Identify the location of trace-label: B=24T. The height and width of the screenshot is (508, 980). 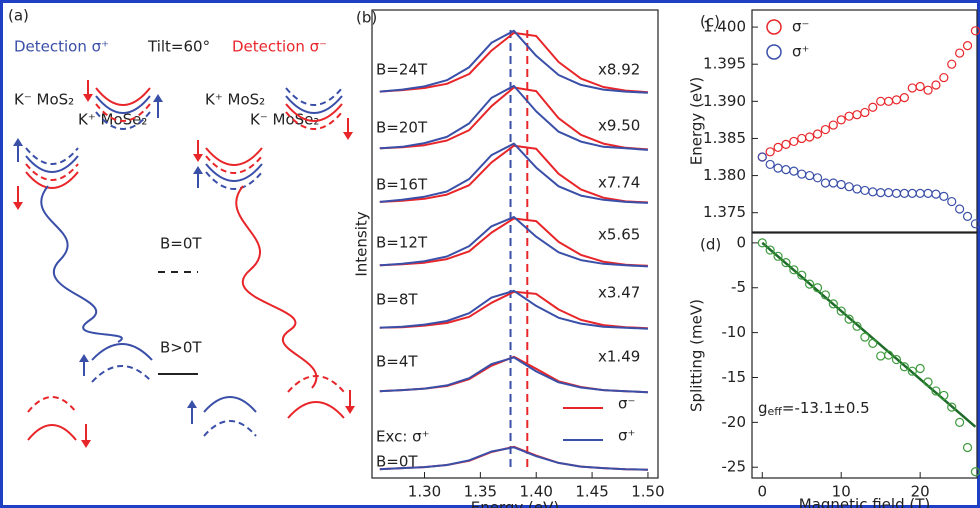
(402, 70).